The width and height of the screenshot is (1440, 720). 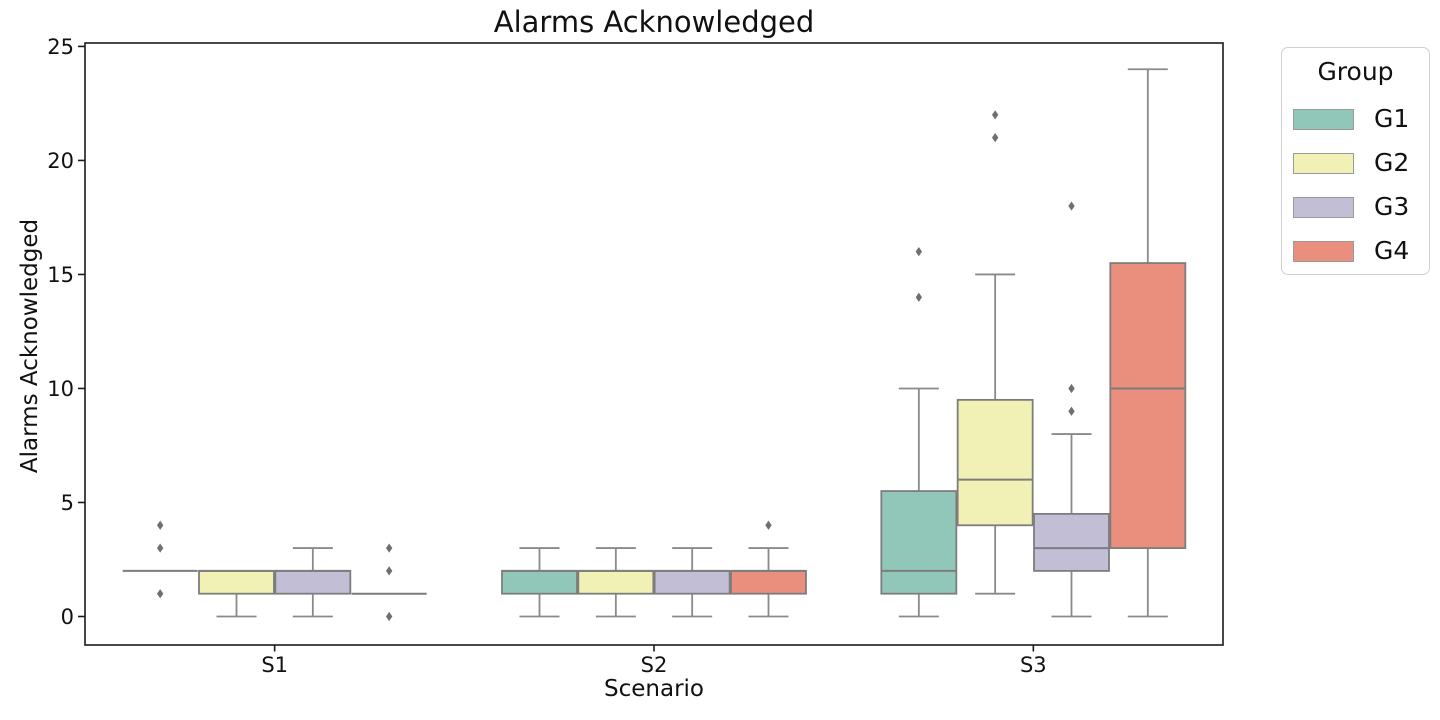 What do you see at coordinates (236, 582) in the screenshot?
I see `box-g2-s1` at bounding box center [236, 582].